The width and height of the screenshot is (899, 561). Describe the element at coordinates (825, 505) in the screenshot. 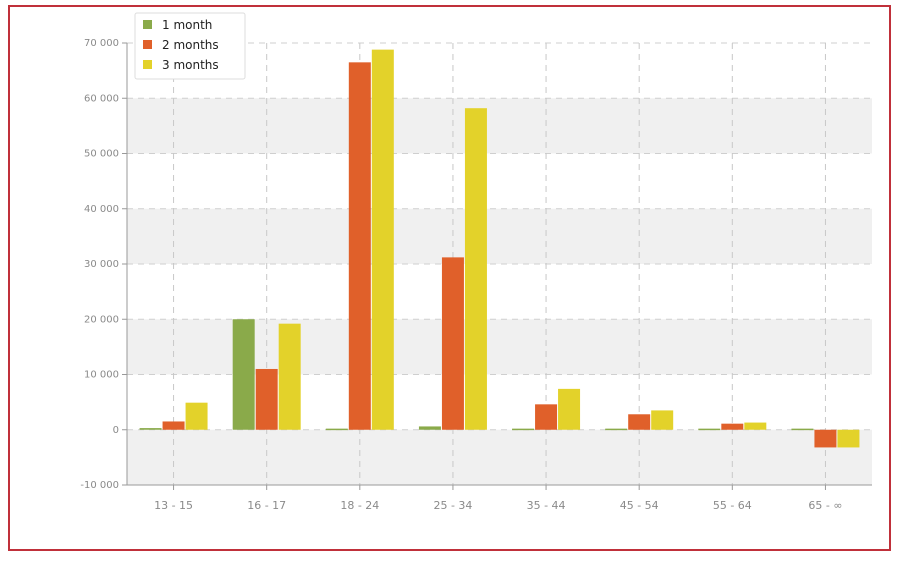

I see `x-tick-label: 65 - ∞` at that location.